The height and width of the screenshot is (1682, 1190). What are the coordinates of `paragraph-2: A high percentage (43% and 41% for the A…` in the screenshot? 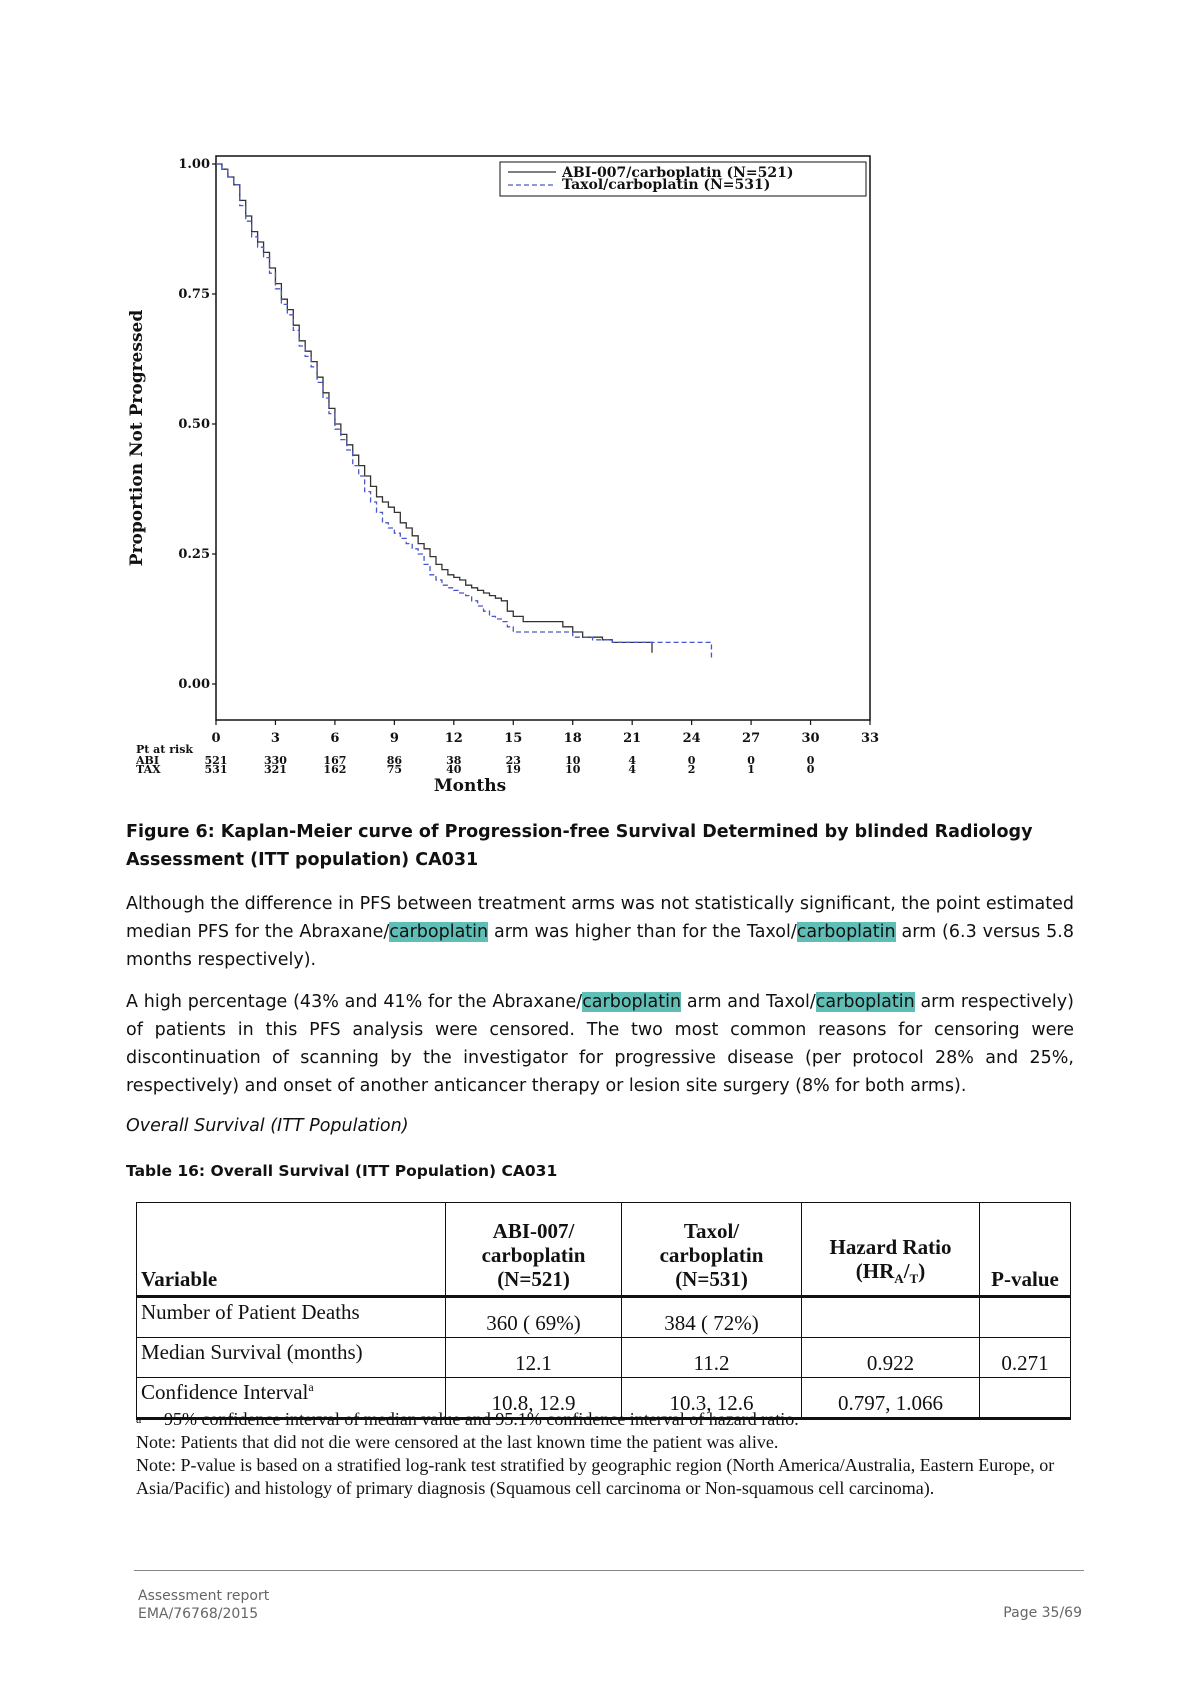 It's located at (600, 1044).